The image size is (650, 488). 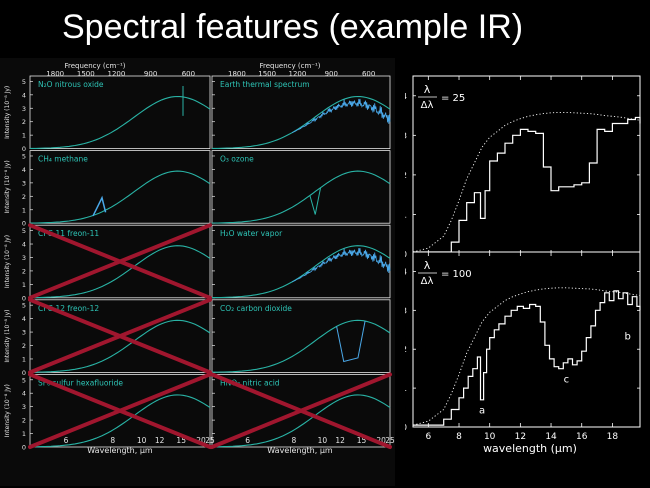 What do you see at coordinates (80, 382) in the screenshot?
I see `panel-label: SF₆ sulfur hexafluoride` at bounding box center [80, 382].